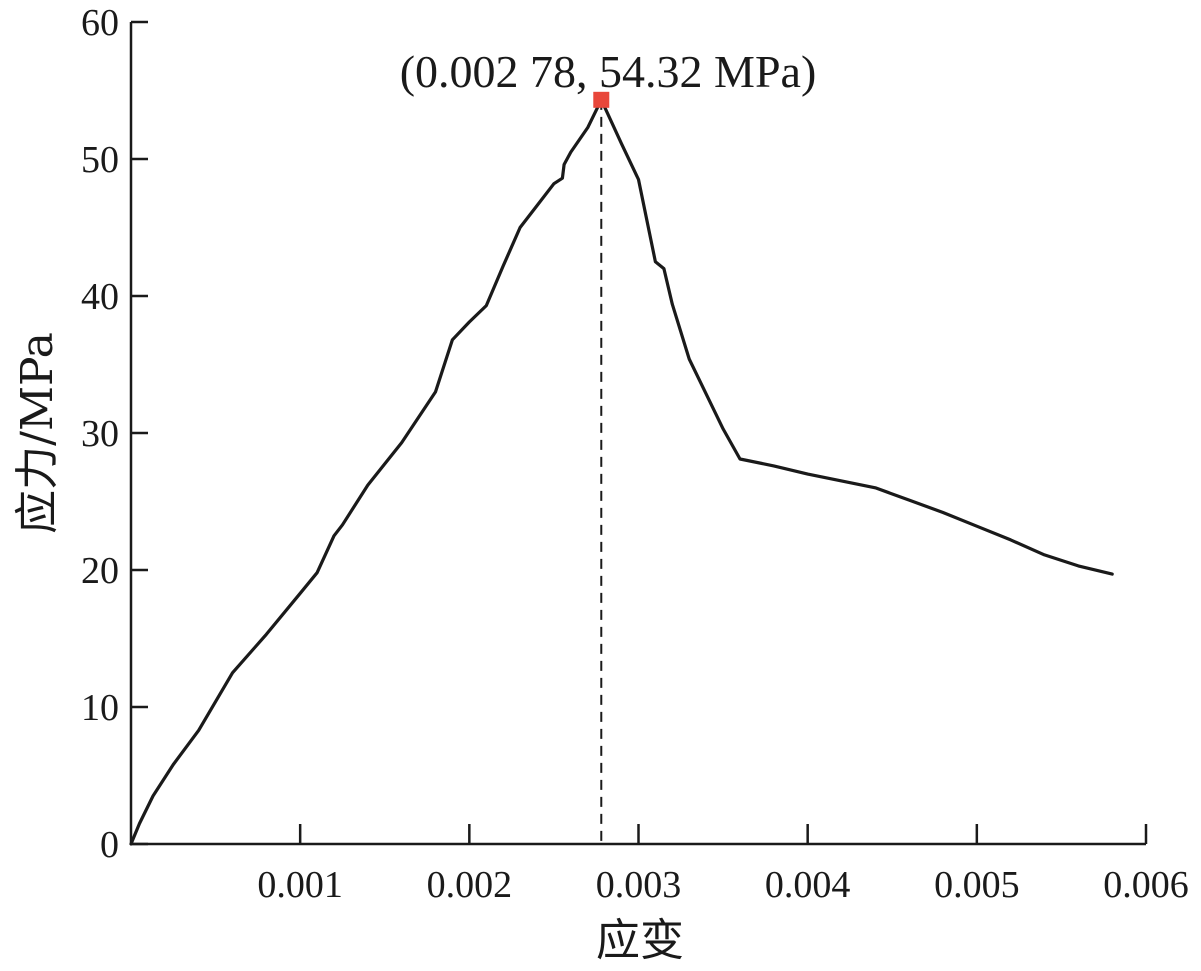 This screenshot has width=1201, height=971. I want to click on y-axis-title: 应力/MPa, so click(37, 433).